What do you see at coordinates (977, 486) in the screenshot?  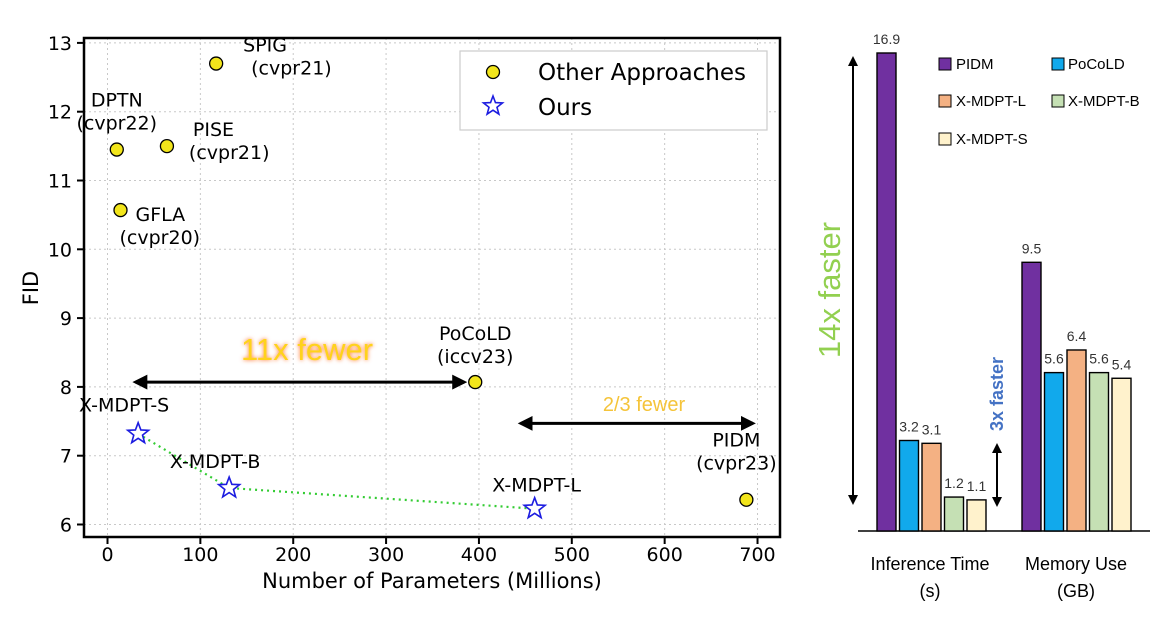 I see `bar-value-label: 1.1` at bounding box center [977, 486].